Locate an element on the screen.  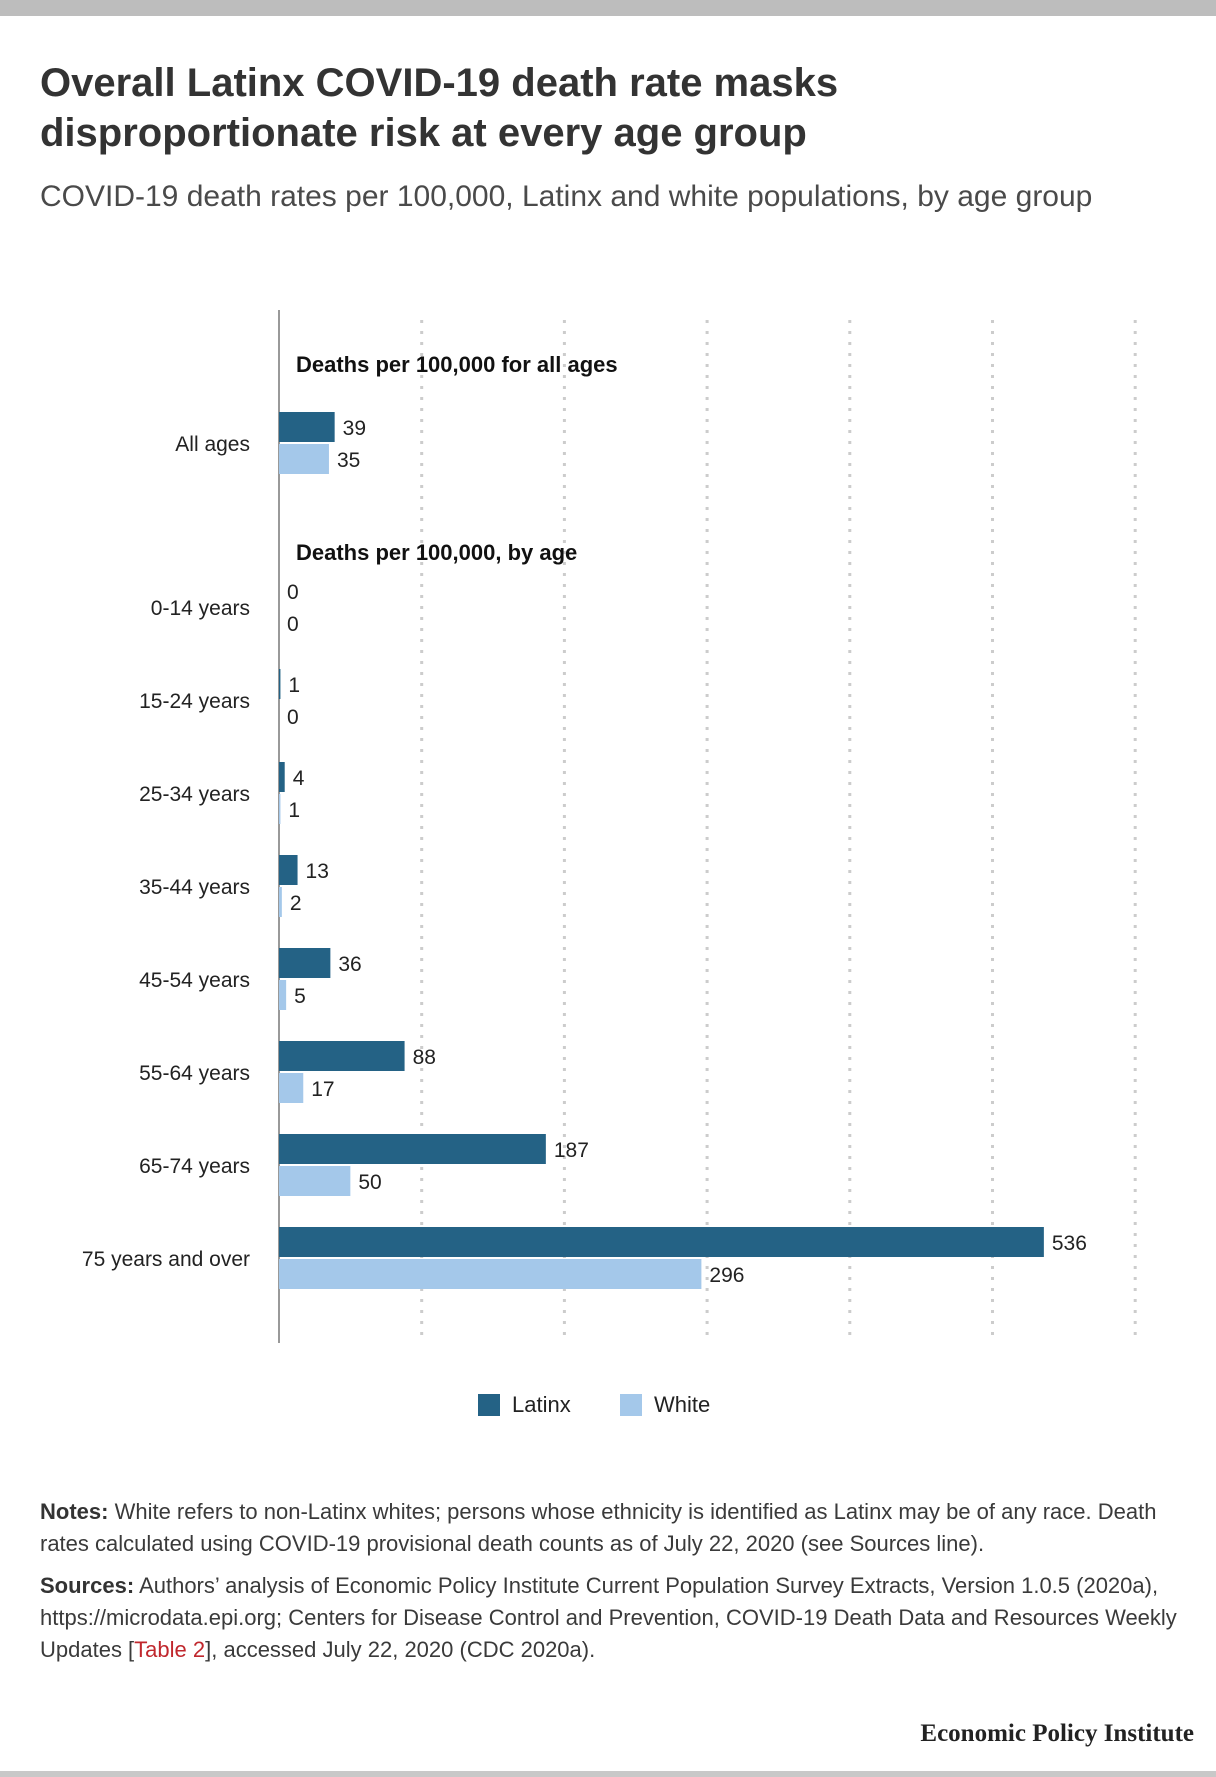
data-label-latinx: 39 is located at coordinates (354, 428).